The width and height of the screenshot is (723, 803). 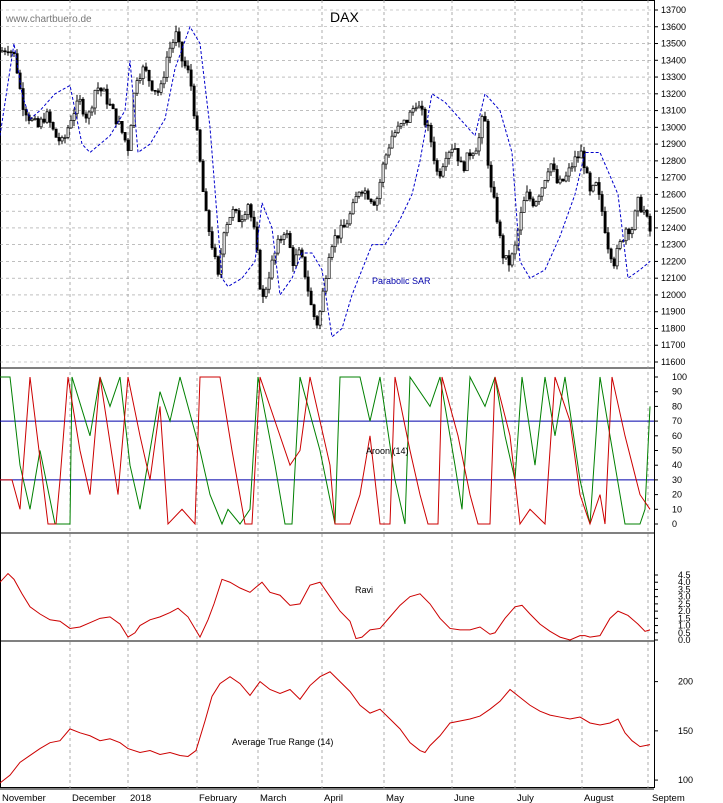 What do you see at coordinates (673, 228) in the screenshot?
I see `y-tick-label: 12400` at bounding box center [673, 228].